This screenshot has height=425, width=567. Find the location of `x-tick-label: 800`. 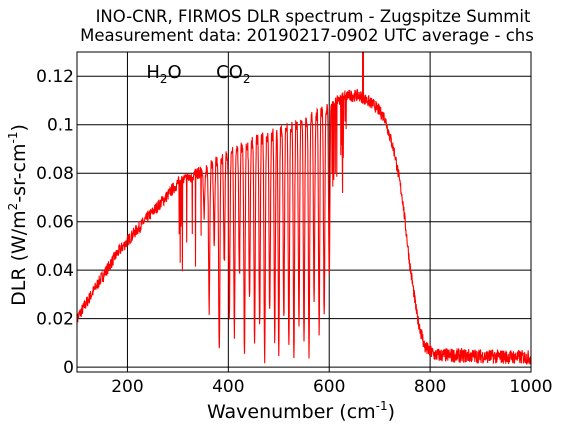

x-tick-label: 800 is located at coordinates (430, 387).